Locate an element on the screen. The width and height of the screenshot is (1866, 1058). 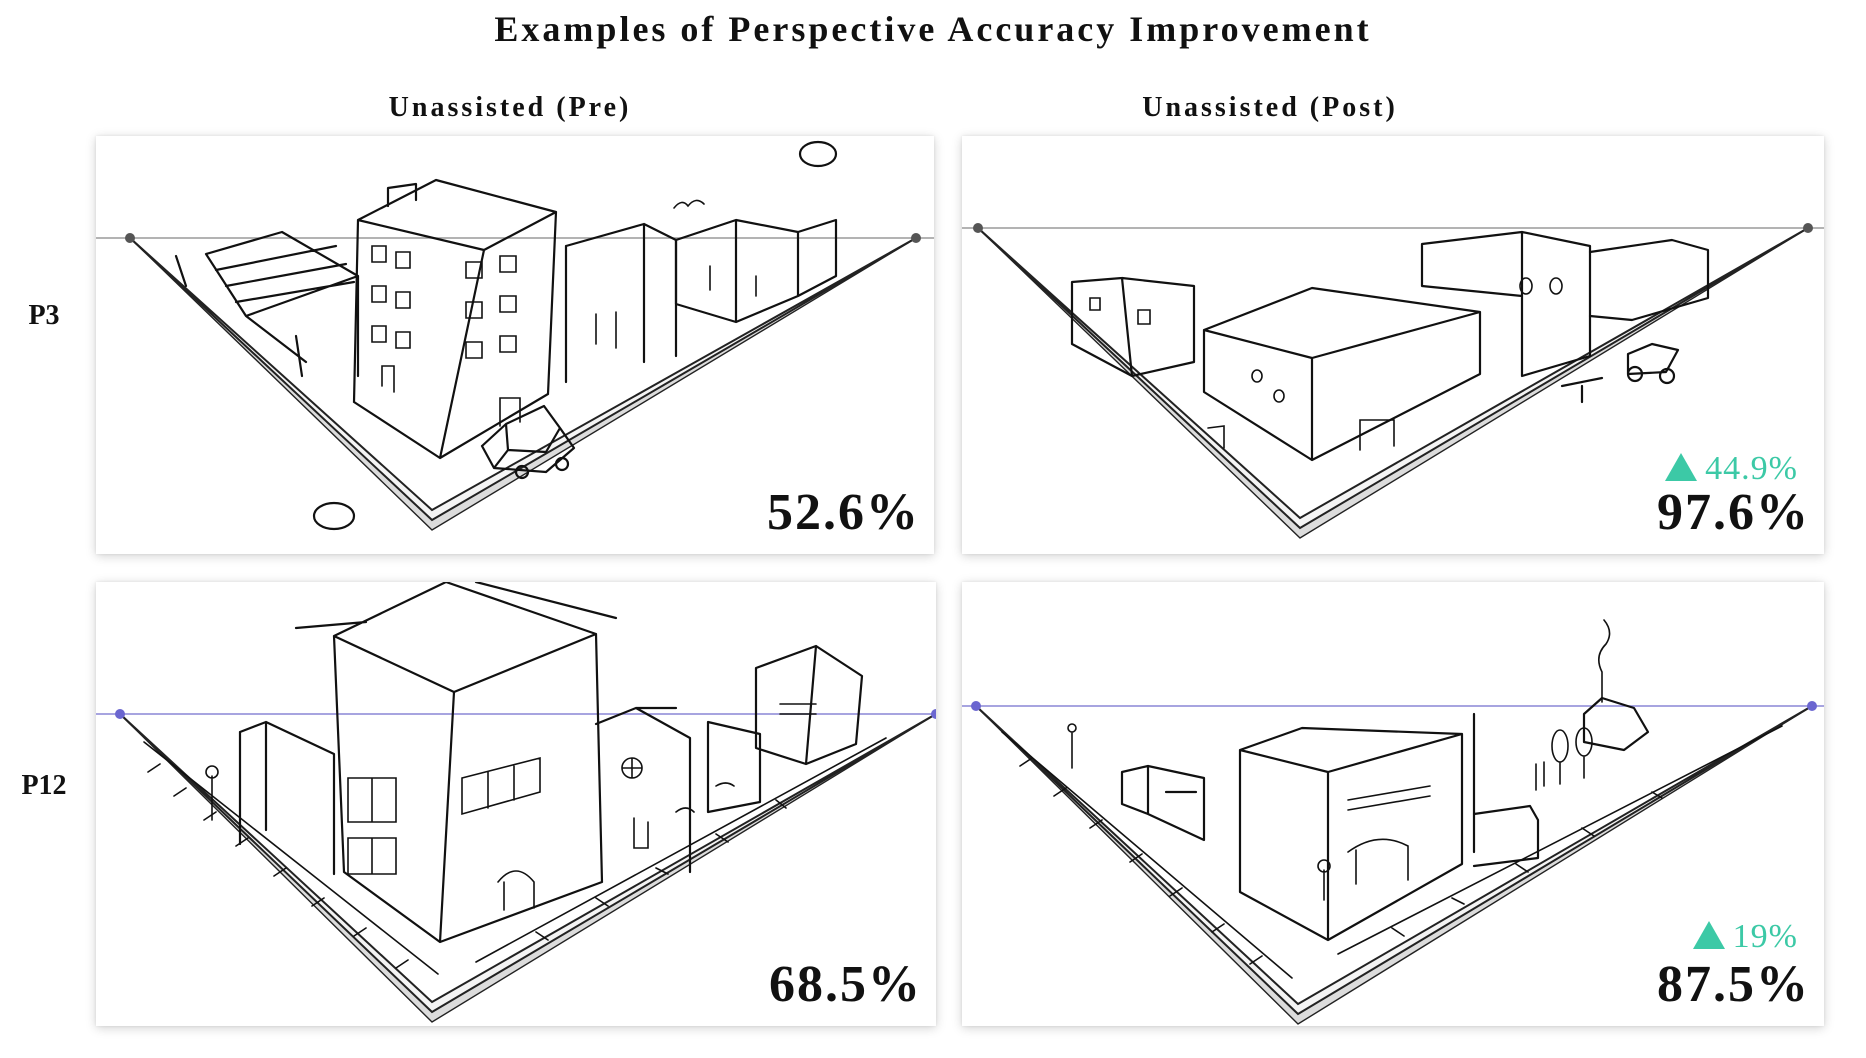
row-label-p3: P3 is located at coordinates (44, 315).